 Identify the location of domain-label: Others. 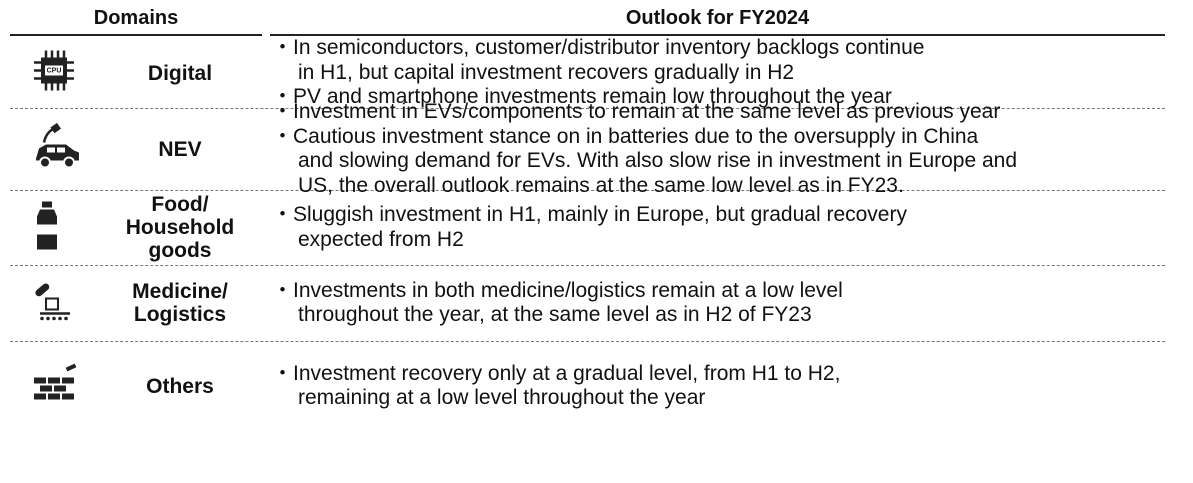
(180, 386).